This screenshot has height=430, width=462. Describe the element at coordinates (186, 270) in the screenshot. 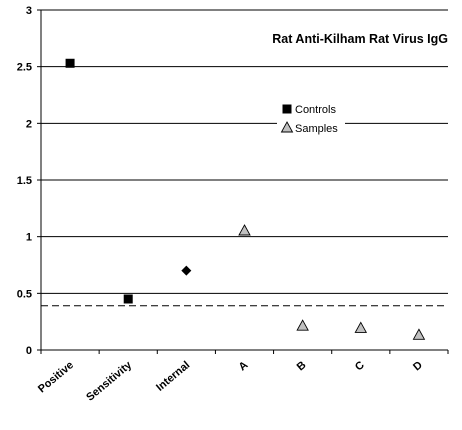

I see `data-point-internal` at that location.